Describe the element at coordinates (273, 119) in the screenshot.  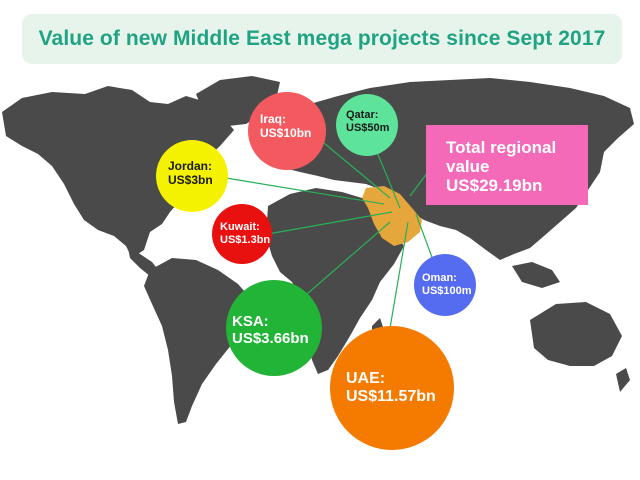
I see `bubble-iraq-name: Iraq:` at that location.